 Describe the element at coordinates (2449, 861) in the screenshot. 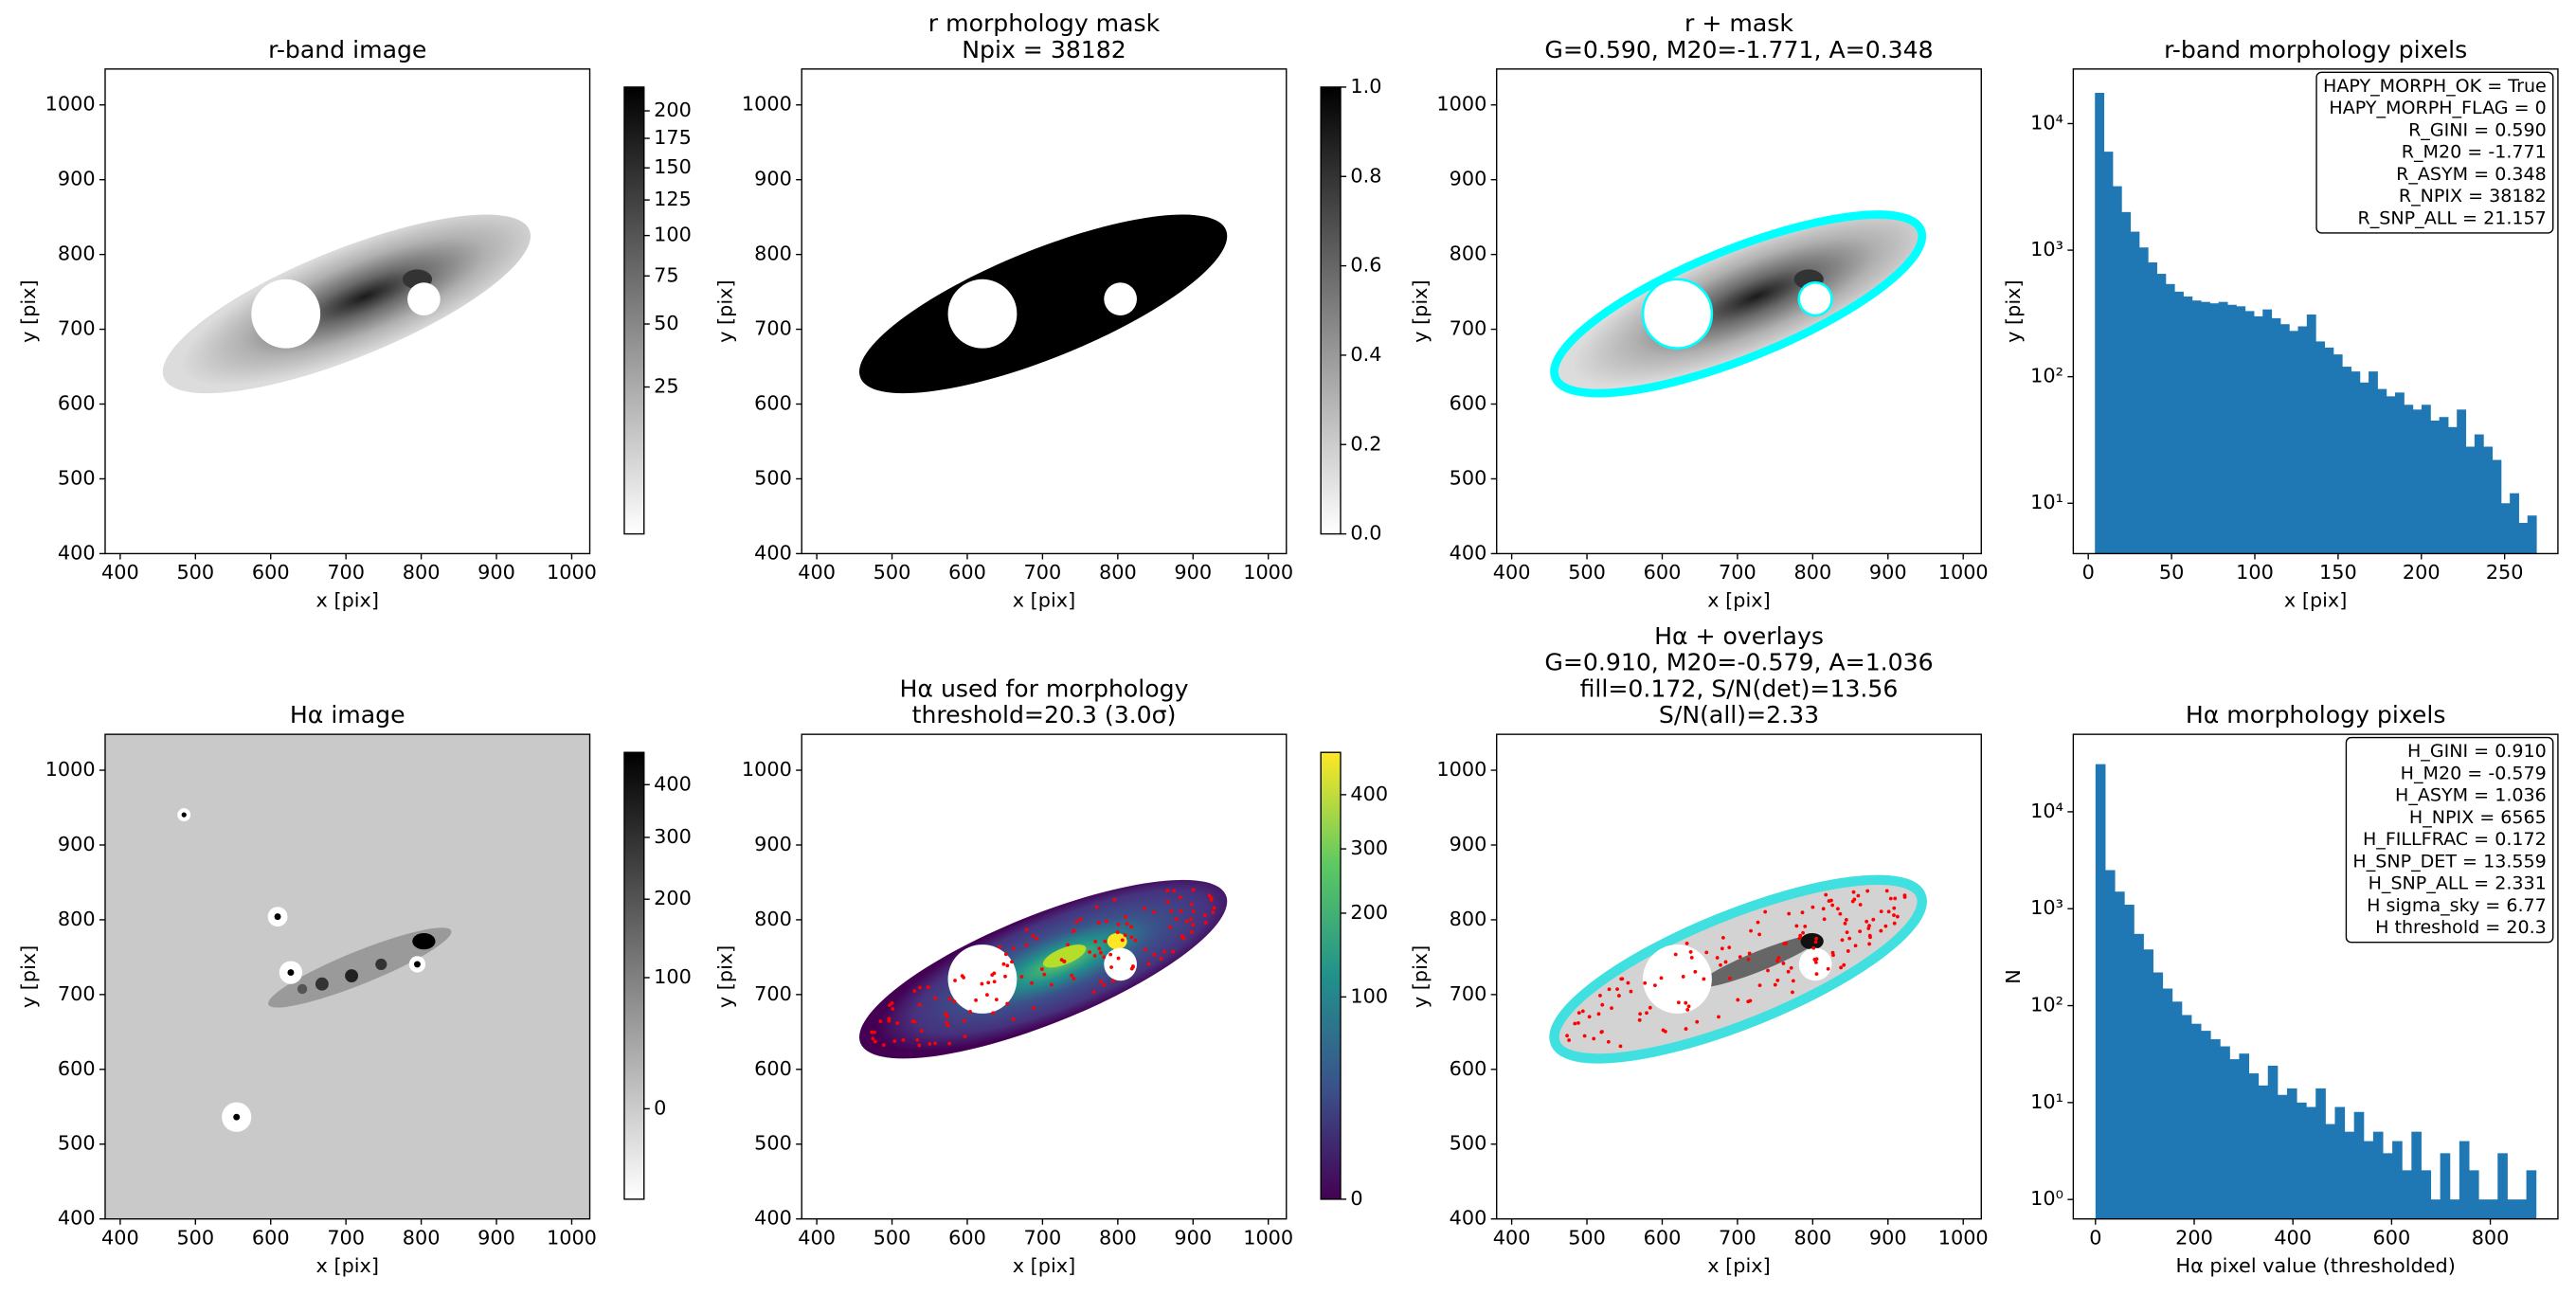

I see `annotation-line: H_SNP_DET = 13.559` at that location.